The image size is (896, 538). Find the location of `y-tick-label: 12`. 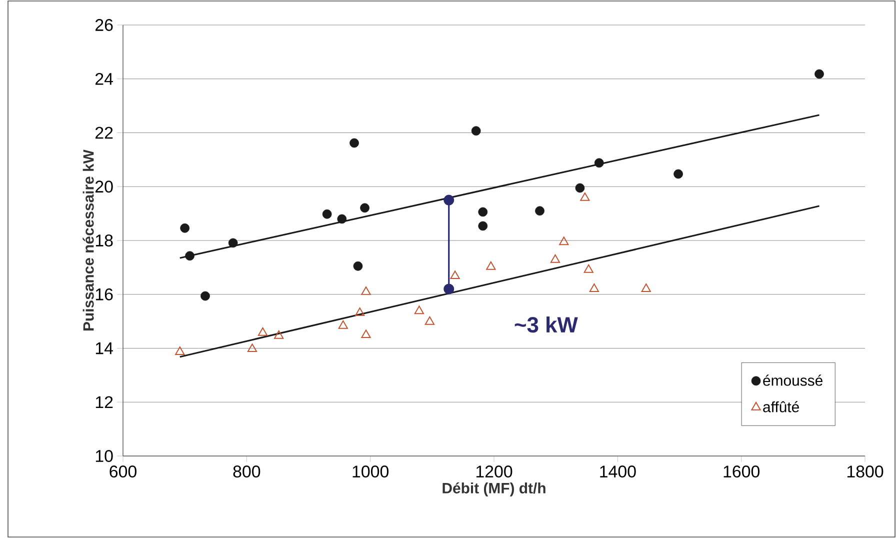

y-tick-label: 12 is located at coordinates (104, 402).